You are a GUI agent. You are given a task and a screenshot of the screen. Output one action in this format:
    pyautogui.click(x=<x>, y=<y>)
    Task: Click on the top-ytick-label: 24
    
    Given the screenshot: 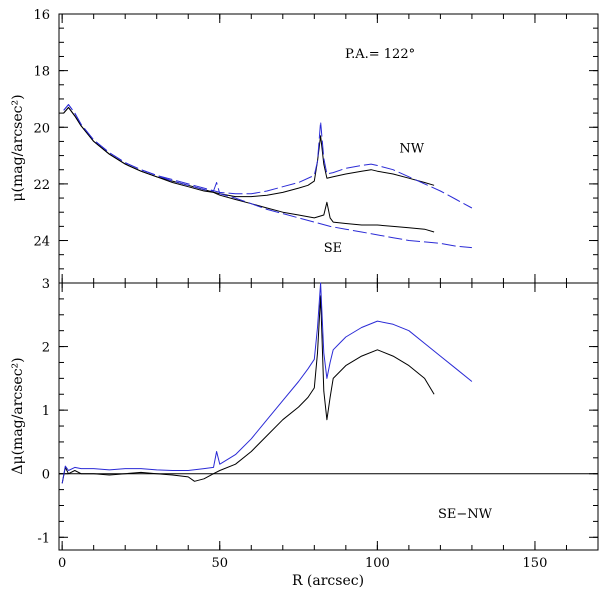 What is the action you would take?
    pyautogui.click(x=41, y=242)
    